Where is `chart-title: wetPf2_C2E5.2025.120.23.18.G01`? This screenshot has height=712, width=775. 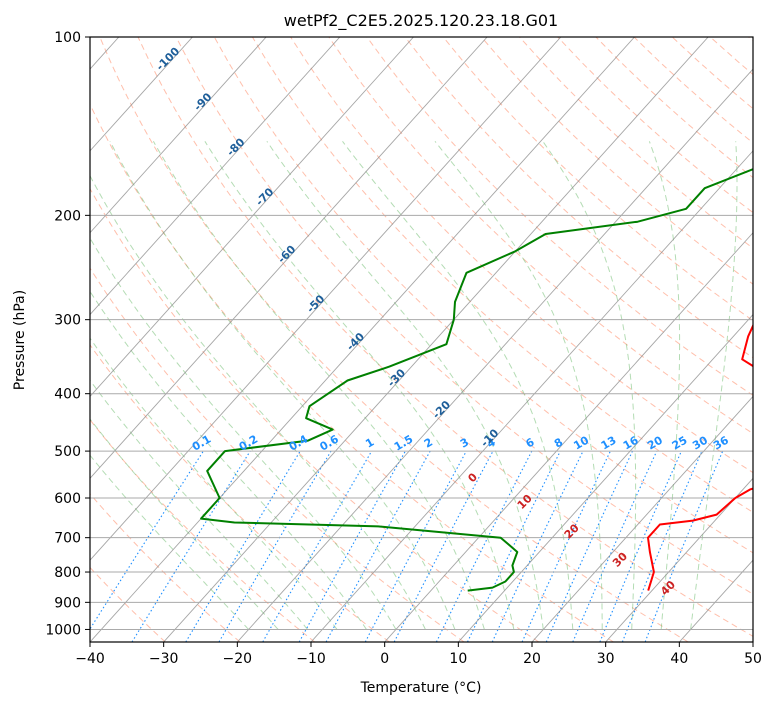
chart-title: wetPf2_C2E5.2025.120.23.18.G01 is located at coordinates (421, 21).